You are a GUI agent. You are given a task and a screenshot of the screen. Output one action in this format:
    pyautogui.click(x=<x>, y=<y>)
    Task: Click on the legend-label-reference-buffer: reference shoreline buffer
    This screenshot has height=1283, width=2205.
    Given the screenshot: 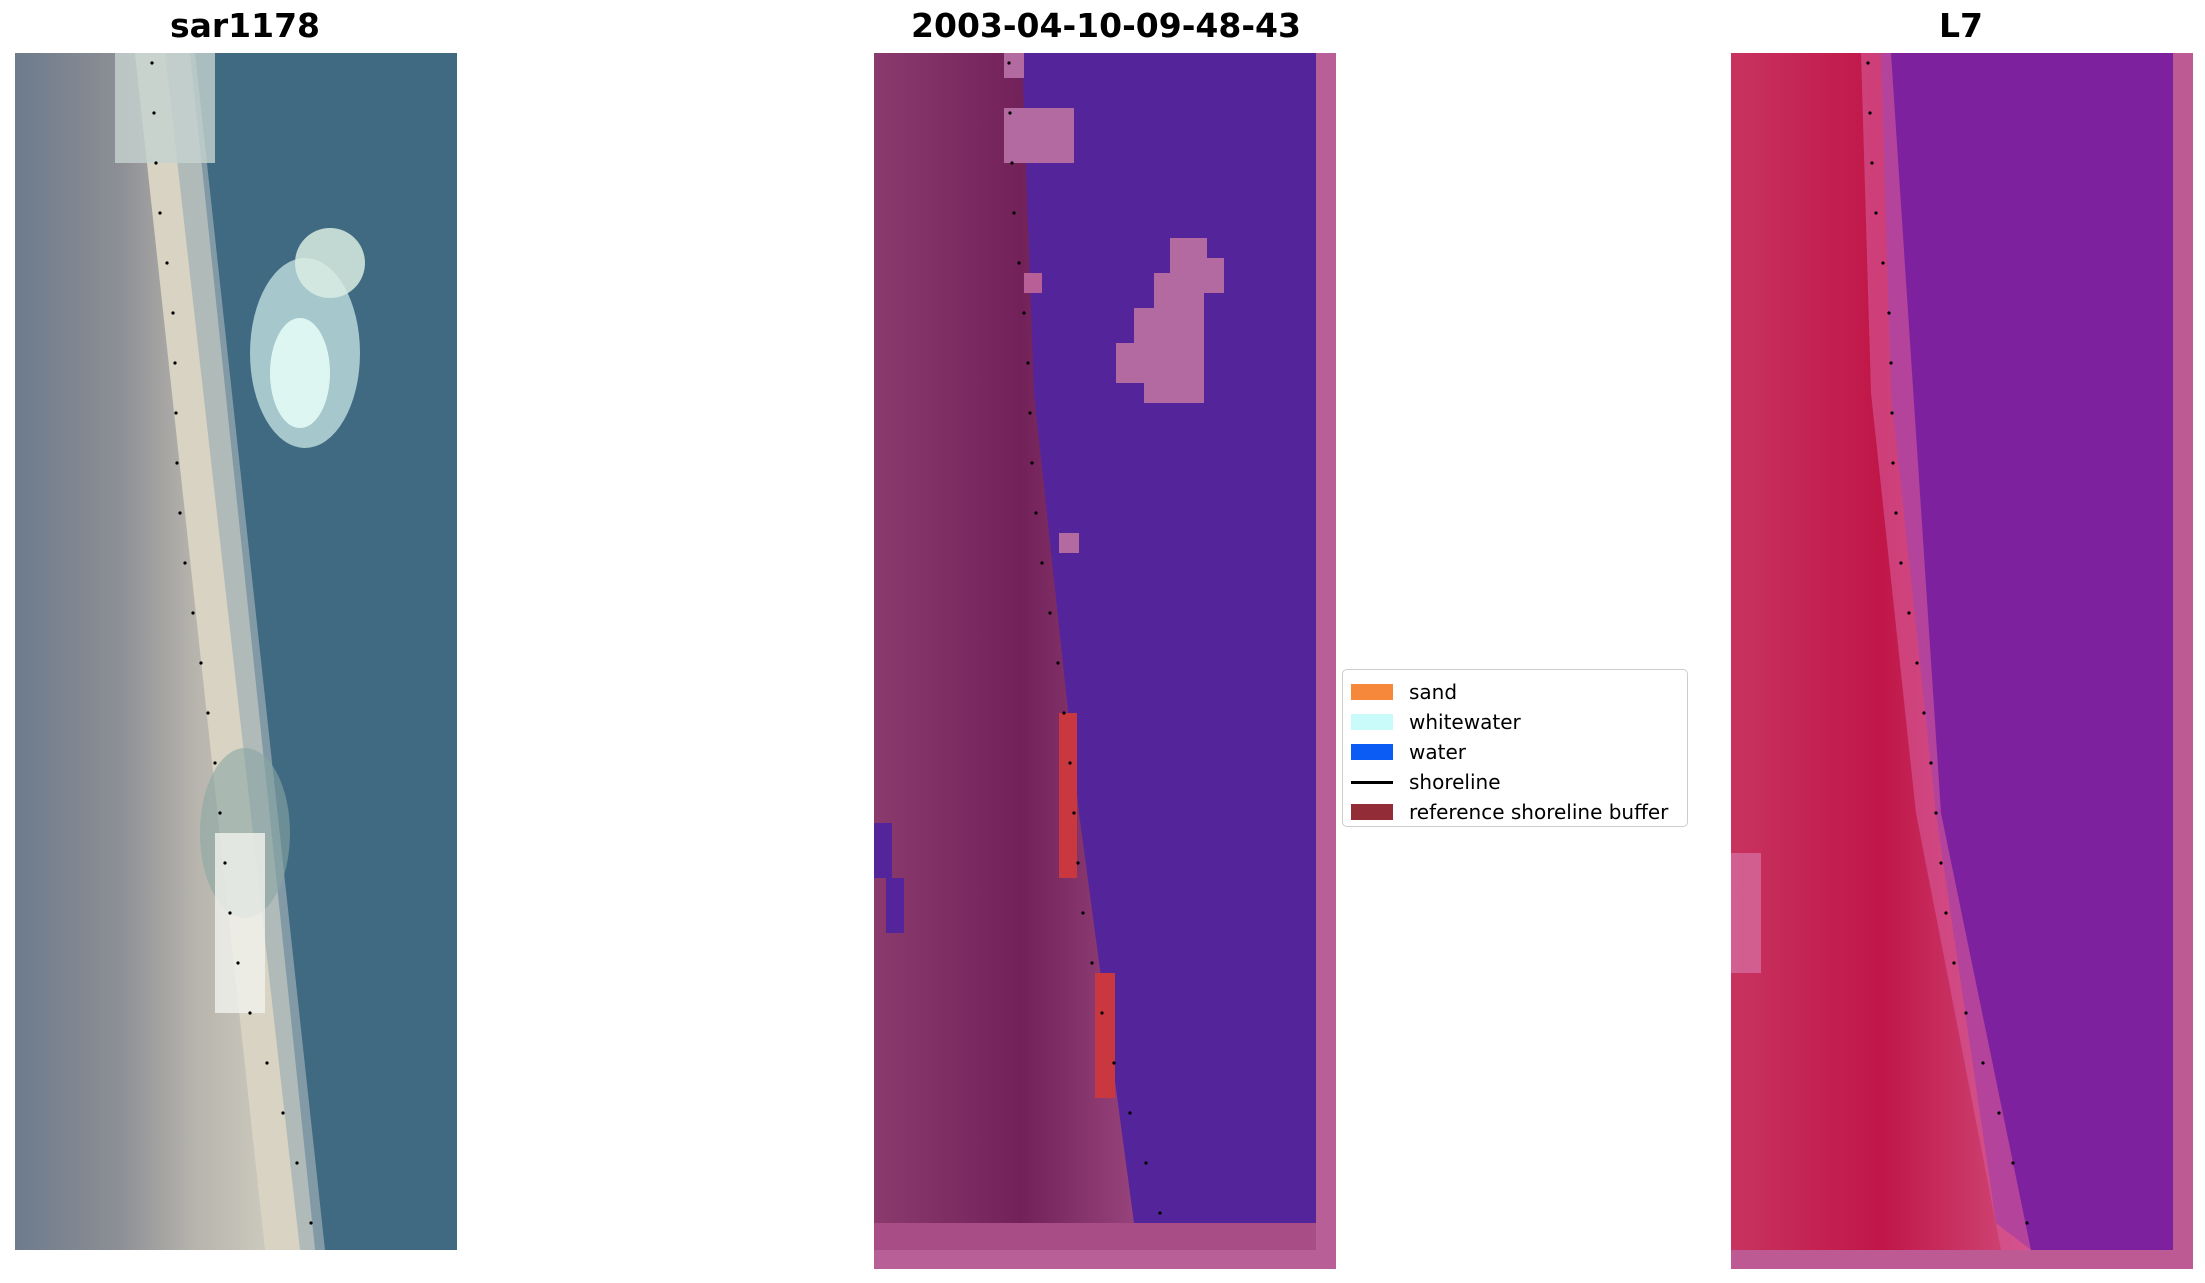 What is the action you would take?
    pyautogui.click(x=1539, y=812)
    